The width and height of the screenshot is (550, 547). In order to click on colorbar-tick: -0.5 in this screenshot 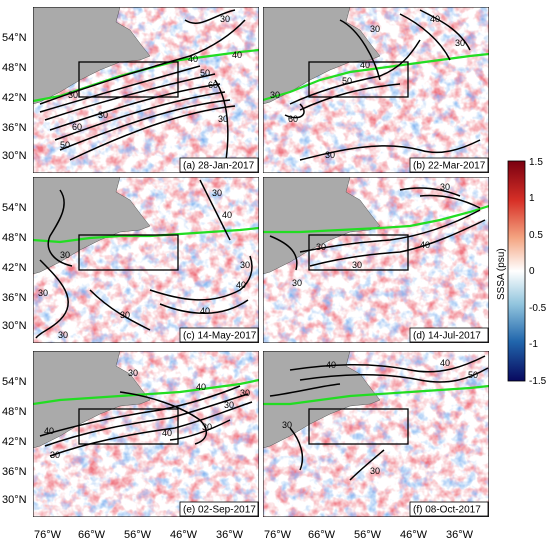, I will do `click(538, 308)`.